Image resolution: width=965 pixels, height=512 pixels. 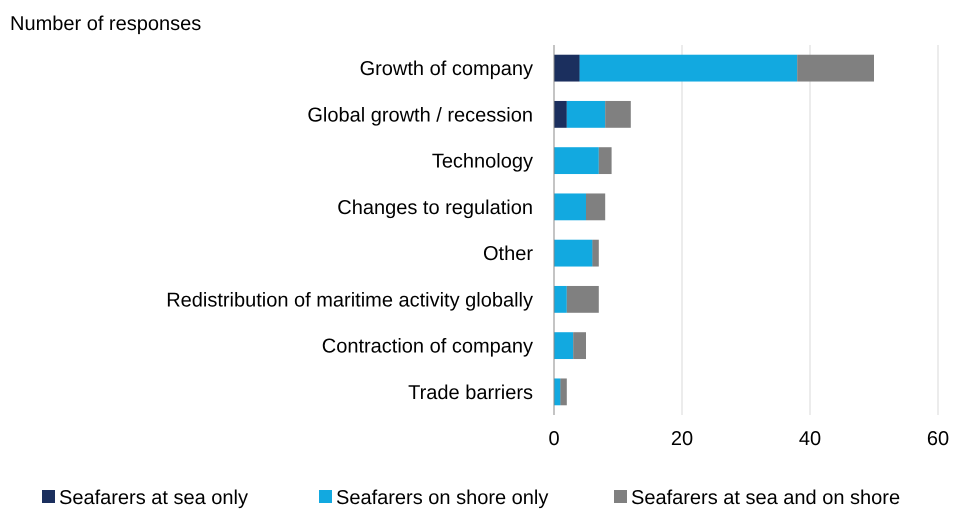 What do you see at coordinates (420, 115) in the screenshot?
I see `y-tick-label: Global growth / recession` at bounding box center [420, 115].